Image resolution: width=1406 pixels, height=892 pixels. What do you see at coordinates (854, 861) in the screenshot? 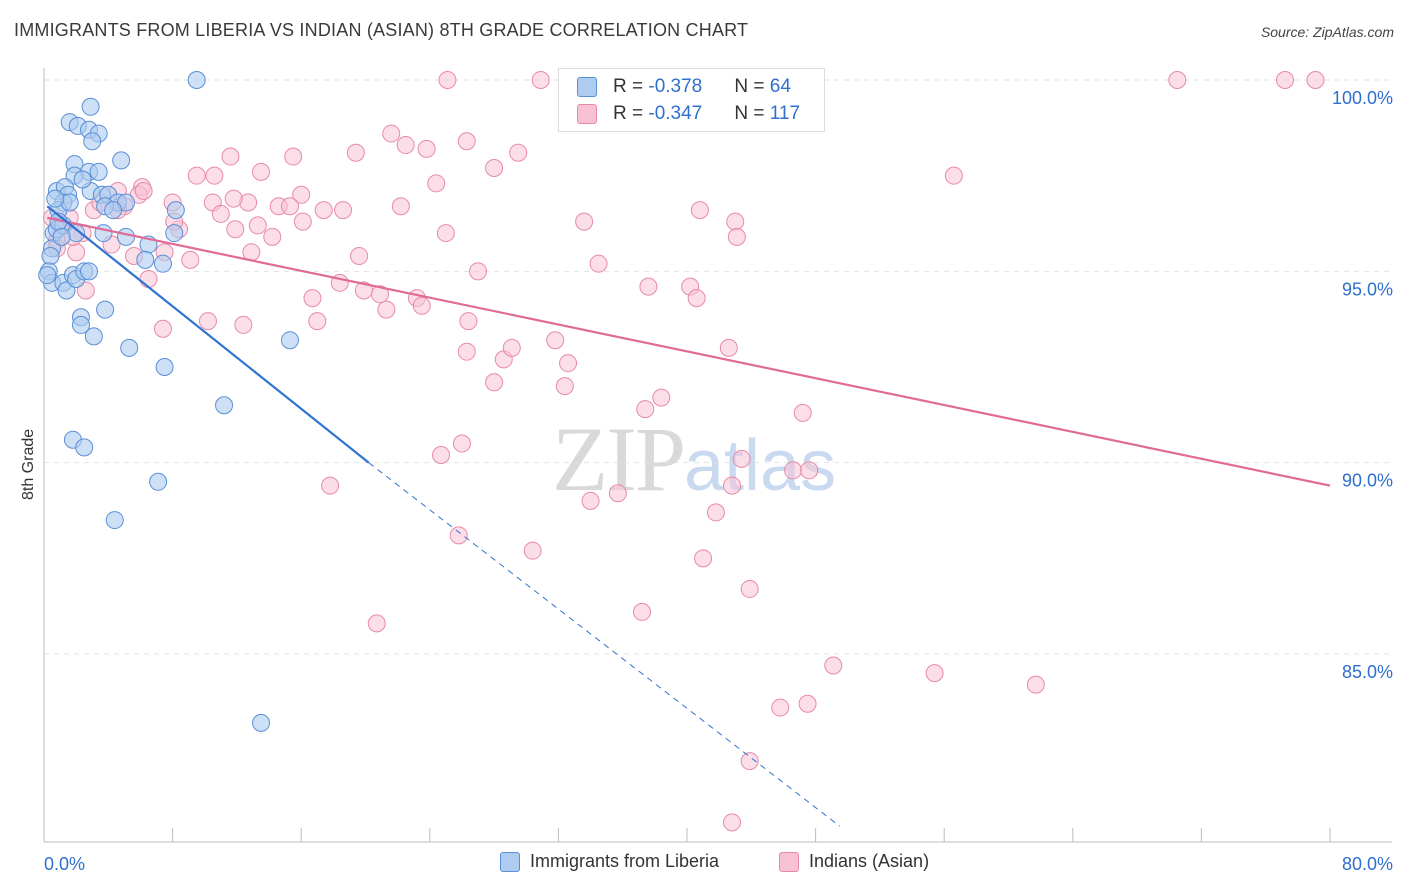
I see `legend-item-indian: Indians (Asian)` at bounding box center [854, 861].